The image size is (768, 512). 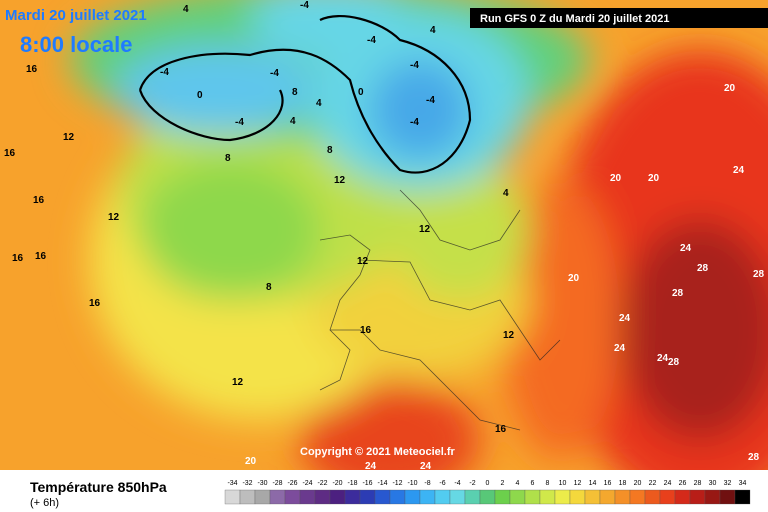 What do you see at coordinates (352, 483) in the screenshot?
I see `scale-label: -18` at bounding box center [352, 483].